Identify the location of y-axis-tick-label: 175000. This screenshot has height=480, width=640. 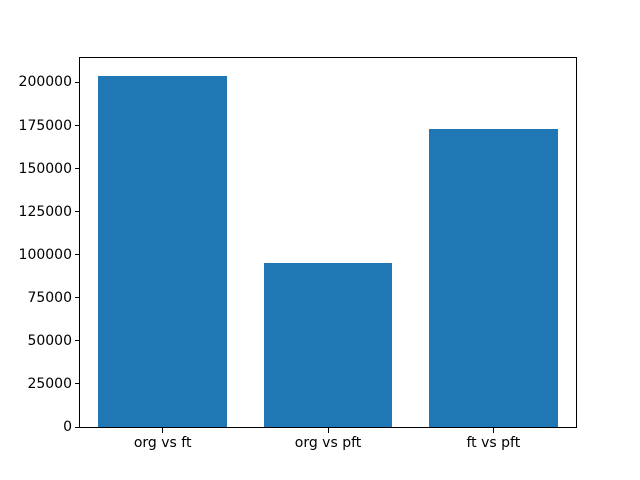
(45, 125).